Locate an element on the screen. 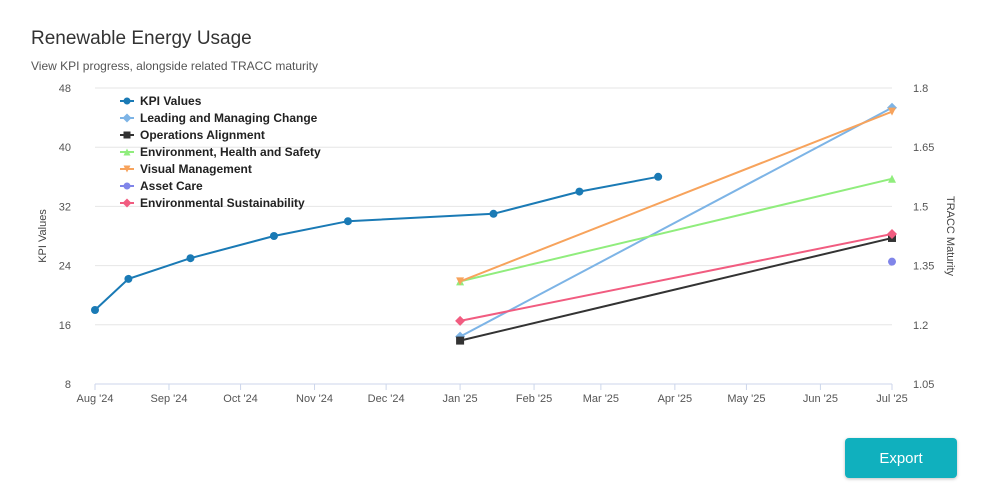 The image size is (993, 498). x-tick-label: Apr '25 is located at coordinates (675, 399).